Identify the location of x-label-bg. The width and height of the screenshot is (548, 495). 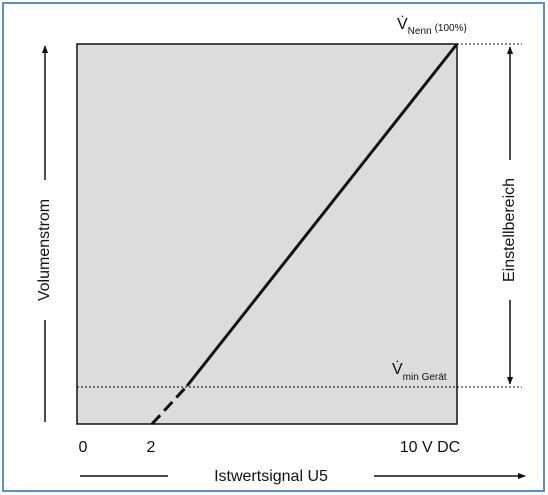
(271, 476).